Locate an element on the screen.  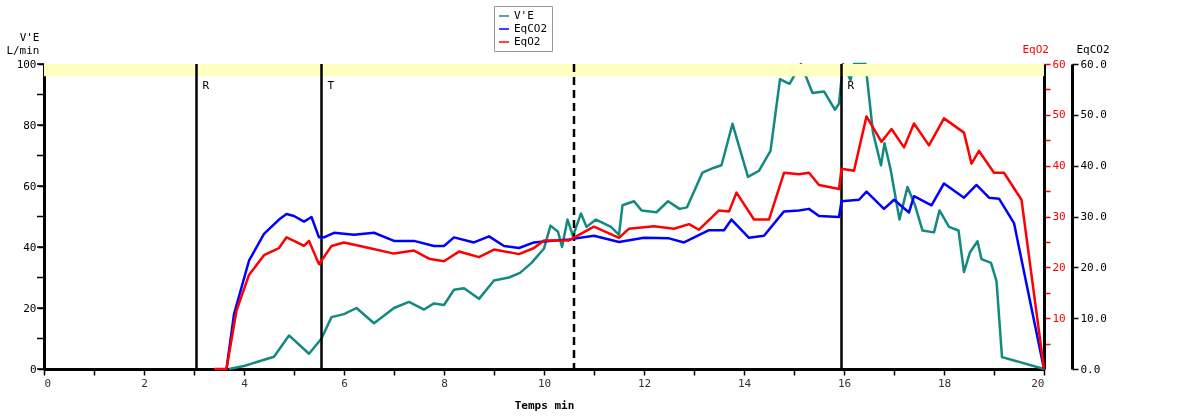
y3-tick-label: 30.0 is located at coordinates (1093, 216).